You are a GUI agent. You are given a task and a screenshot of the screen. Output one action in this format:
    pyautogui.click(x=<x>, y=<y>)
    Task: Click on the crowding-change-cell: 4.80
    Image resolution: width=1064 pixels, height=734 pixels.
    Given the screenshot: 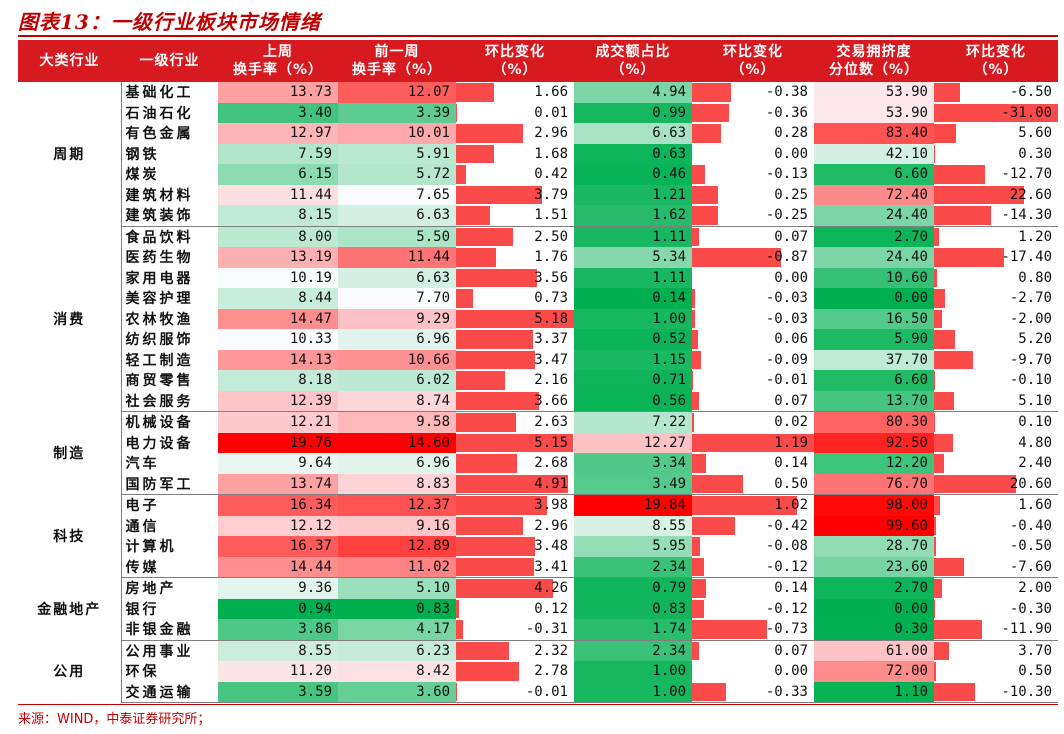 What is the action you would take?
    pyautogui.click(x=996, y=443)
    